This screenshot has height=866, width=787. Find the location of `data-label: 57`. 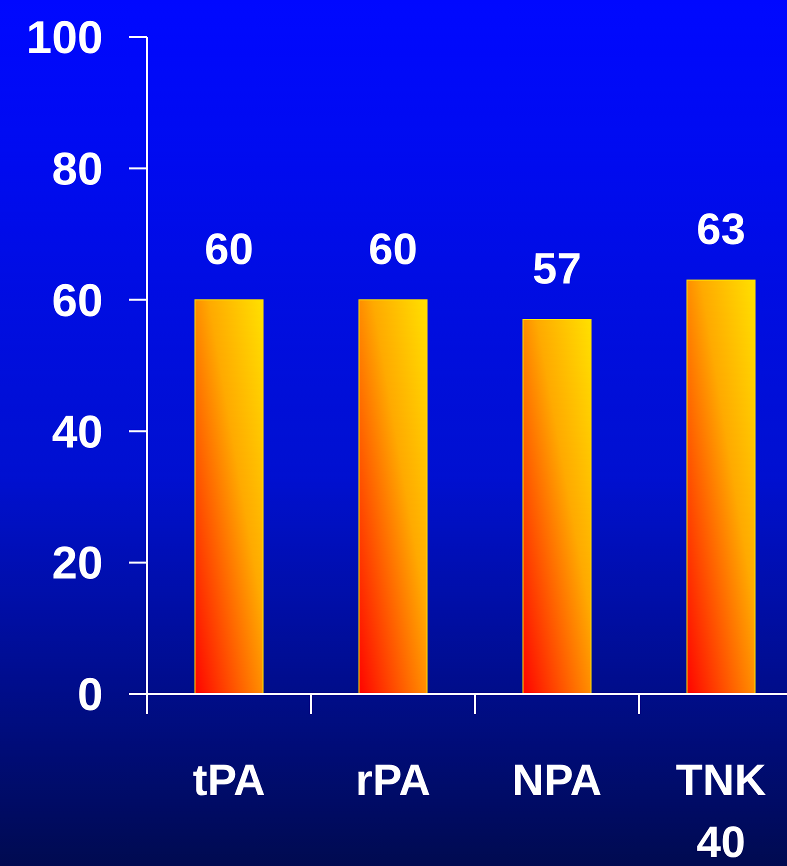

data-label: 57 is located at coordinates (557, 269).